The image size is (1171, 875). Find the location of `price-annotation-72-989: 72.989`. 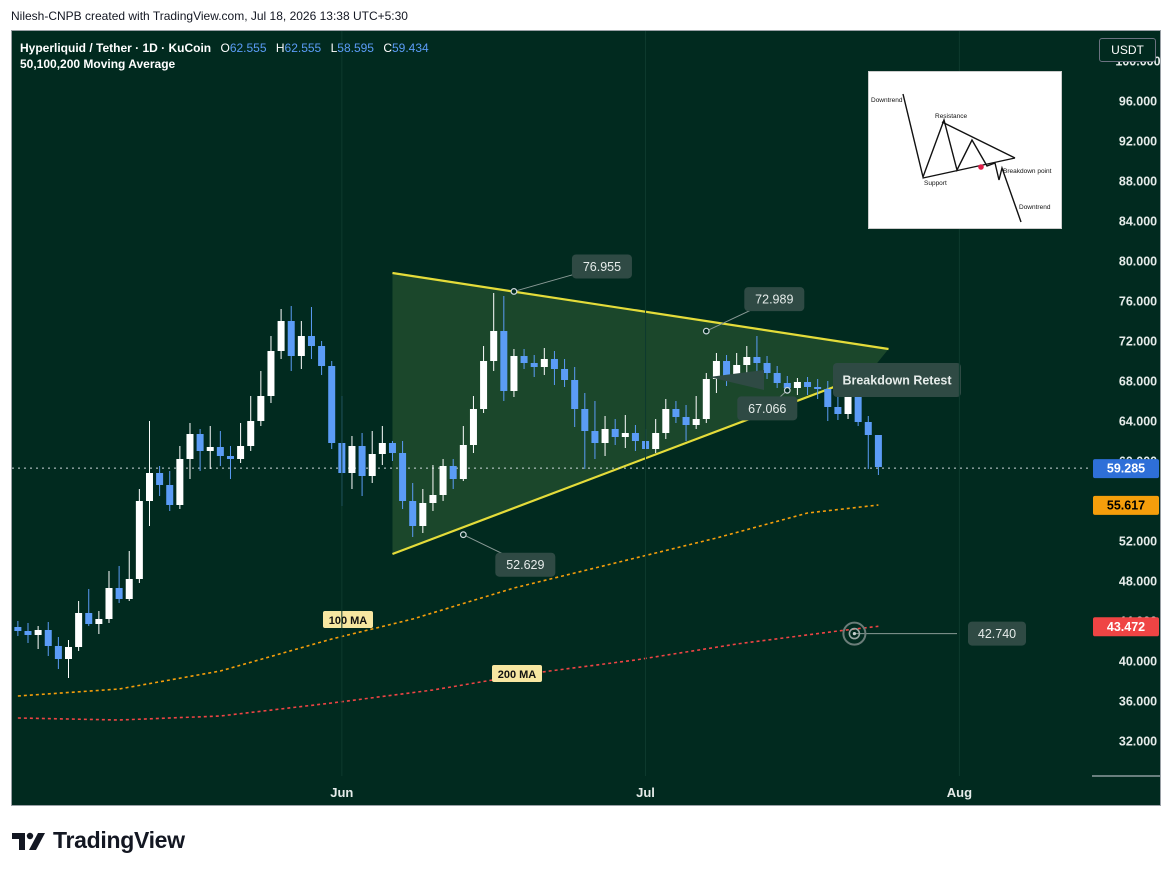

price-annotation-72-989: 72.989 is located at coordinates (774, 299).